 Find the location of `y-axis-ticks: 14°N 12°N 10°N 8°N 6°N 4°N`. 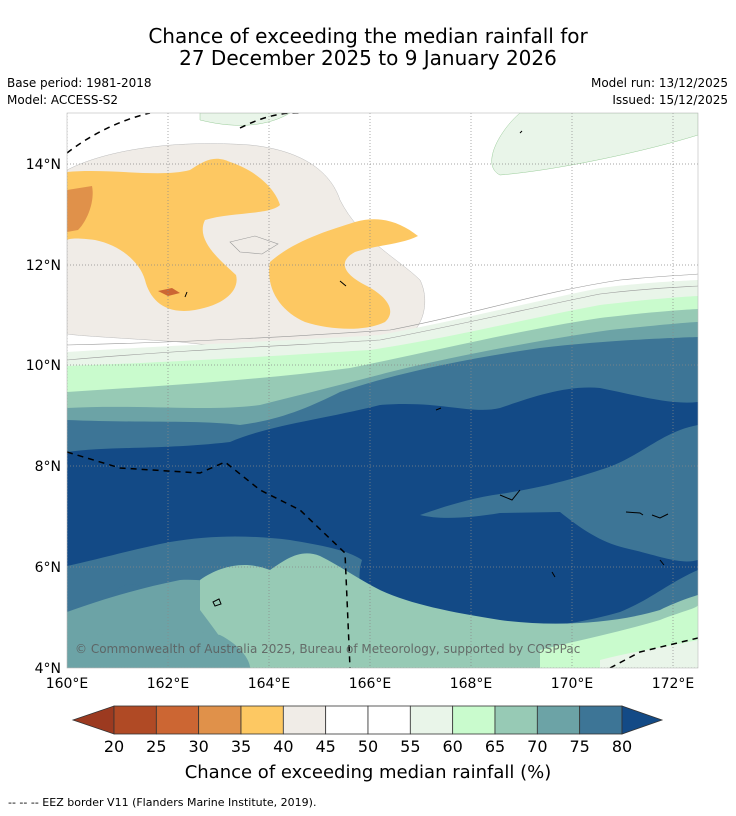

y-axis-ticks: 14°N 12°N 10°N 8°N 6°N 4°N is located at coordinates (43, 417).